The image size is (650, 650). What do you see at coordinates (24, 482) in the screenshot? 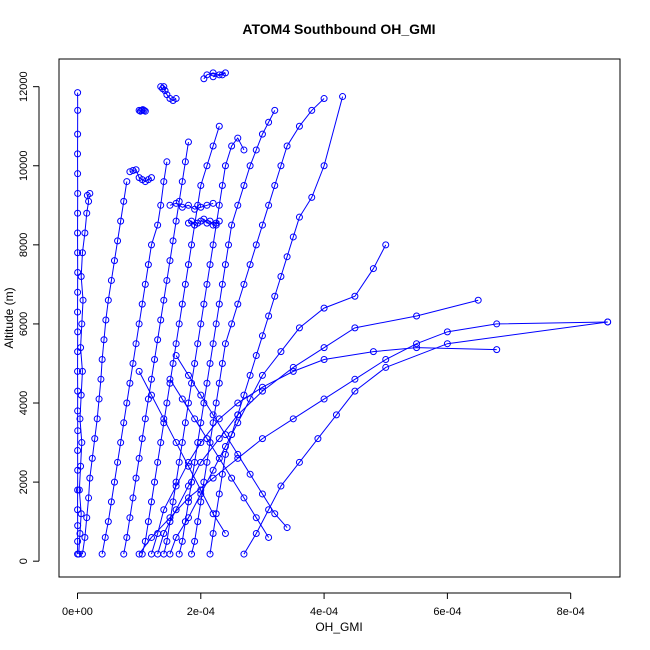
I see `y-tick-label: 2000` at bounding box center [24, 482].